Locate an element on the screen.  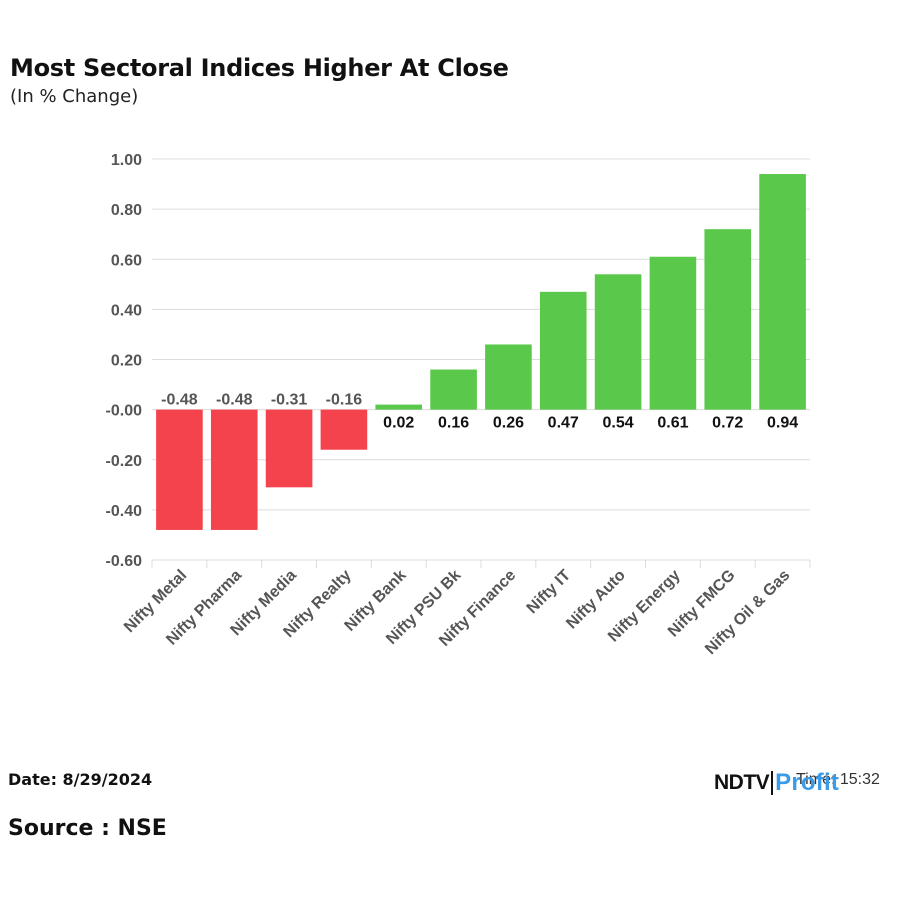
ndtv-profit-logo: NDTV Profit is located at coordinates (776, 783).